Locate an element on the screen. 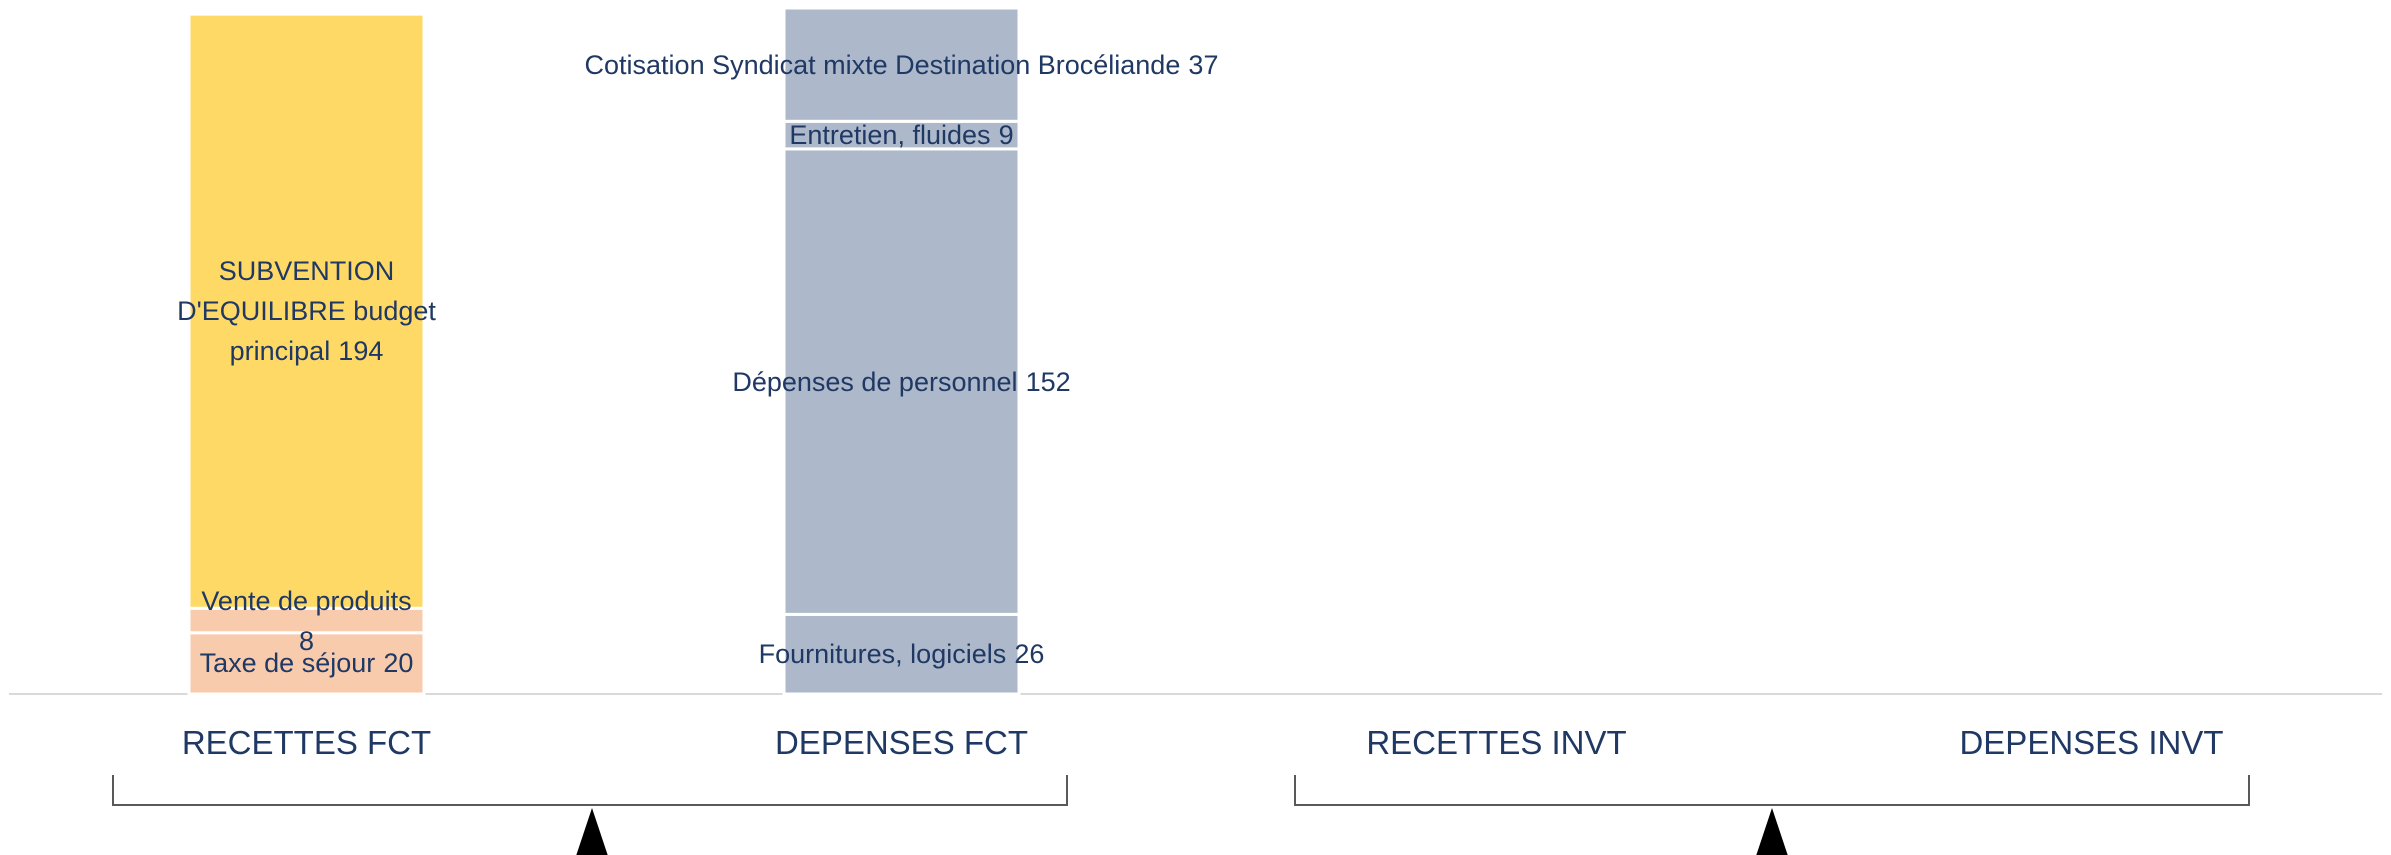 This screenshot has height=855, width=2391. segment-label: Fournitures, logiciels 26 is located at coordinates (902, 654).